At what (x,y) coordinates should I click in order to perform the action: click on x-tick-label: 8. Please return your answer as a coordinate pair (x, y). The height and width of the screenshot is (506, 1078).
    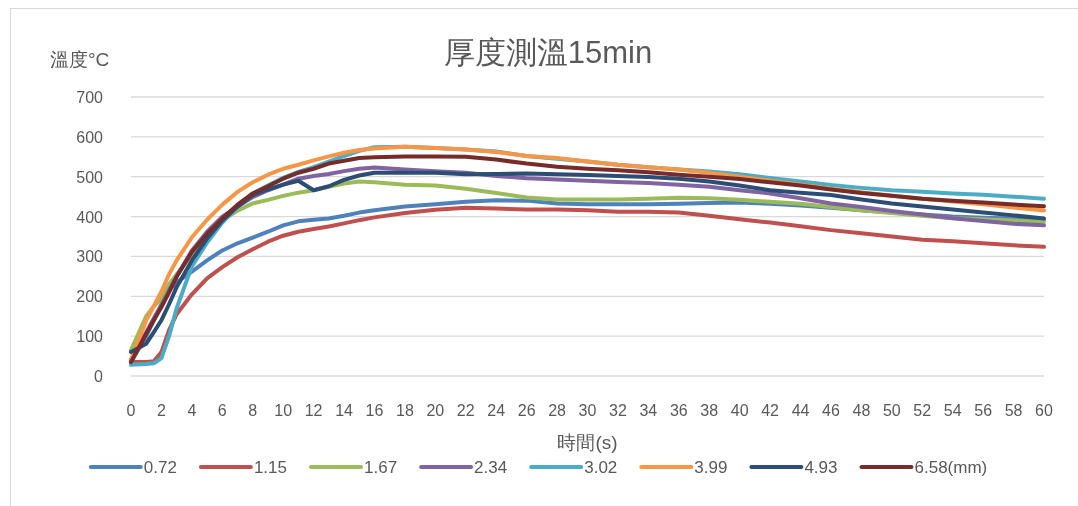
    Looking at the image, I should click on (253, 410).